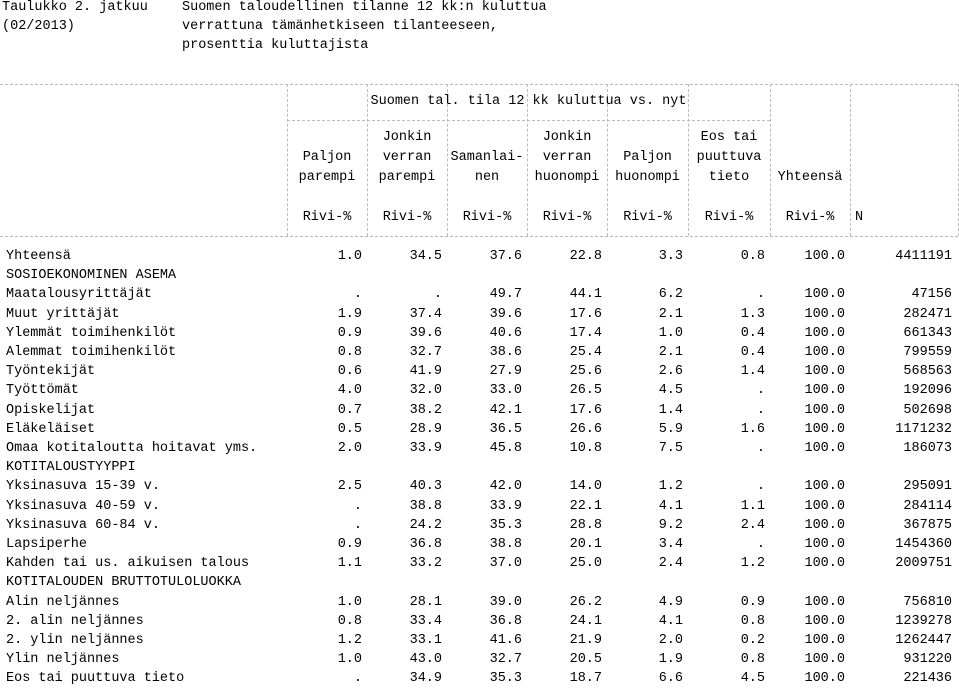 The width and height of the screenshot is (959, 700). I want to click on cell: 5.9, so click(670, 429).